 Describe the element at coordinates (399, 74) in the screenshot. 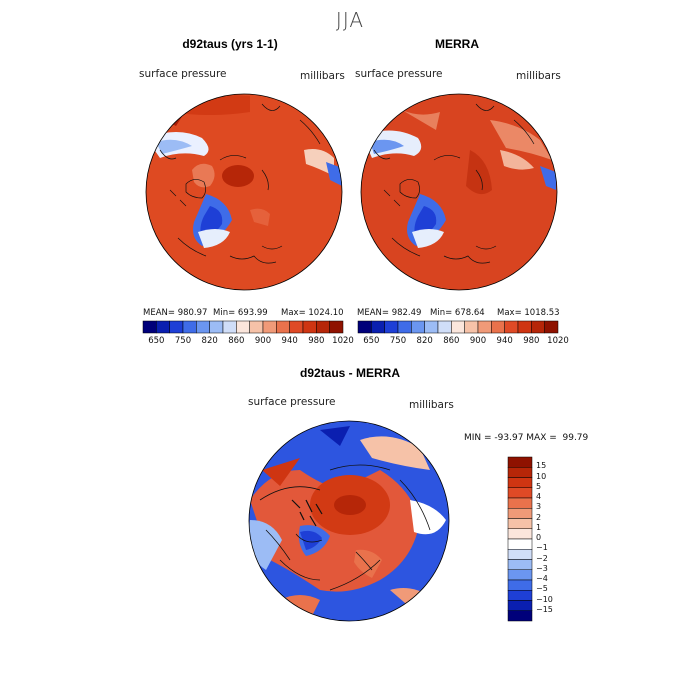

I see `panel2-variable-label: surface pressure` at that location.